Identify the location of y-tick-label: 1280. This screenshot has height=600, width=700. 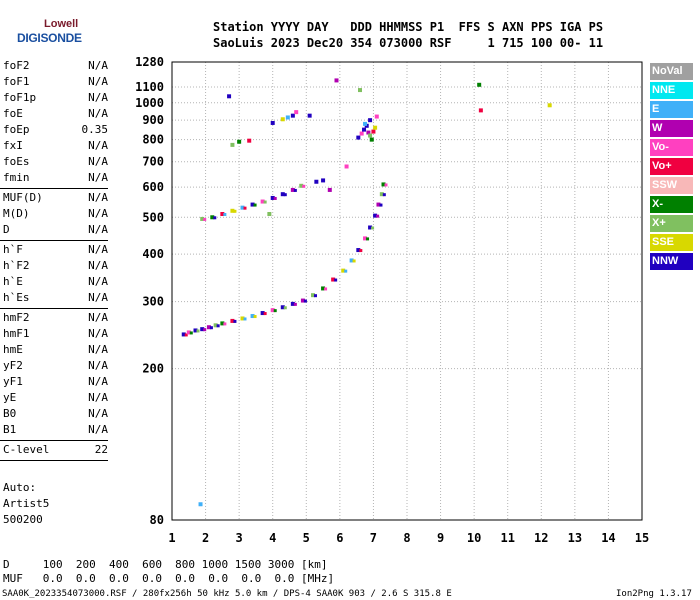
(149, 62).